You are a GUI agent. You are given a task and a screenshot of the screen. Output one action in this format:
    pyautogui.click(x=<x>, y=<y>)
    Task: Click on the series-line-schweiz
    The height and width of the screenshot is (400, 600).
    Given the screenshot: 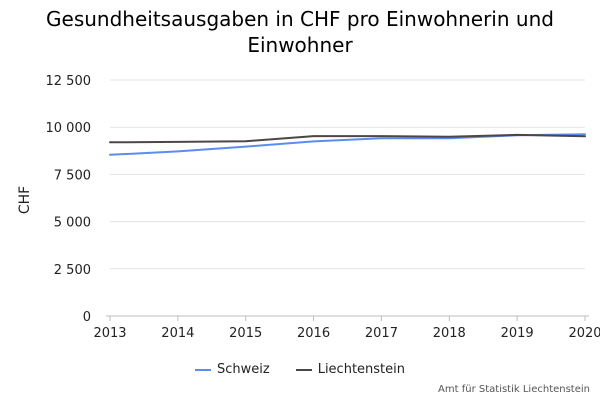 What is the action you would take?
    pyautogui.click(x=347, y=144)
    